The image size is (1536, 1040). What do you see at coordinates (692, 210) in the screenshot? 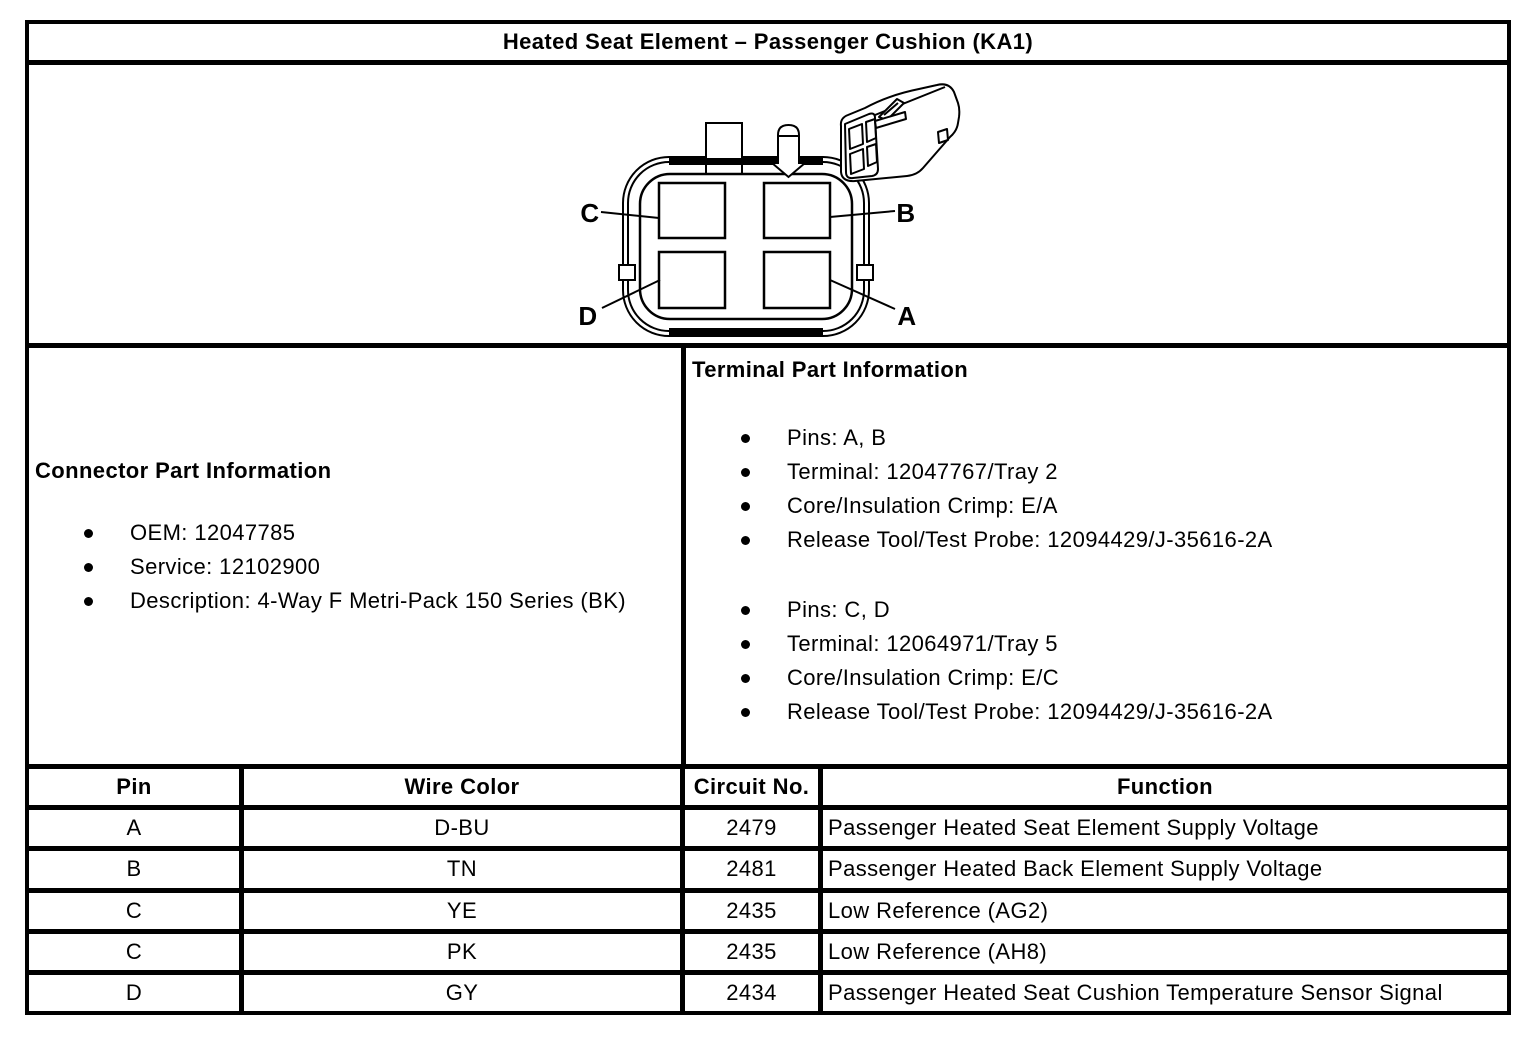
I see `cavity-c` at bounding box center [692, 210].